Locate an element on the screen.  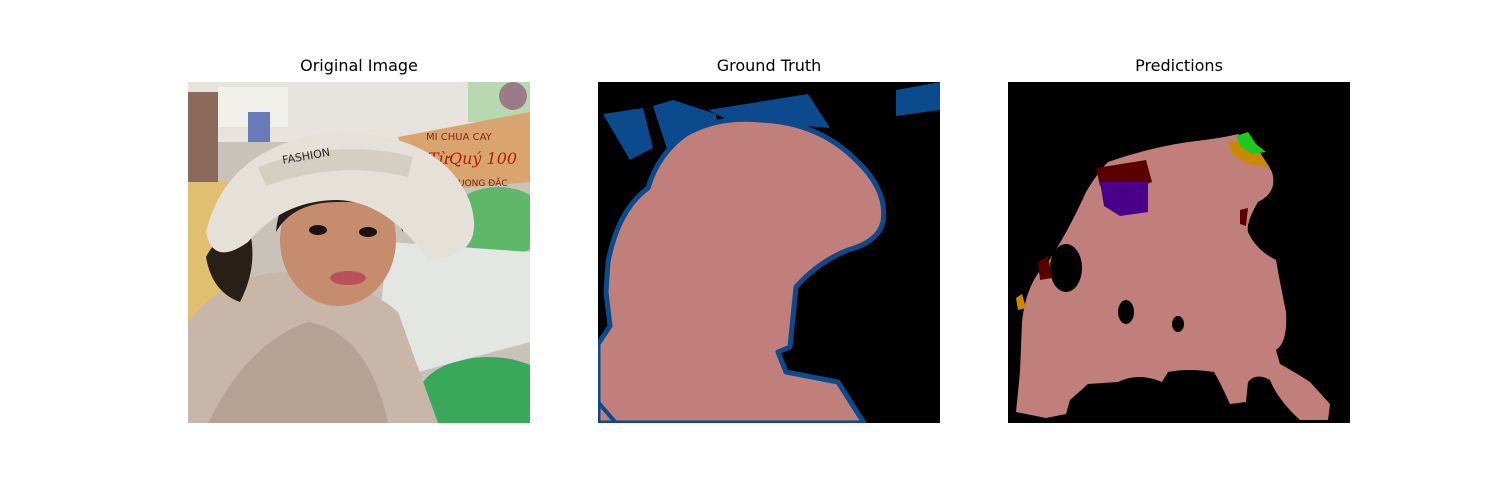
orange-region is located at coordinates (1249, 154).